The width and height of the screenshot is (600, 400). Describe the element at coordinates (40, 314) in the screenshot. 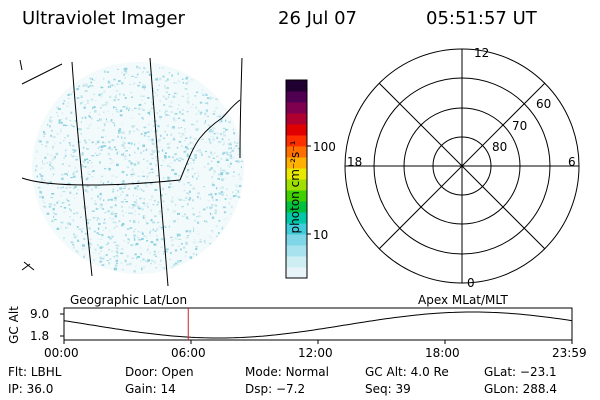

I see `orbit-ytick-max: 9.0` at that location.